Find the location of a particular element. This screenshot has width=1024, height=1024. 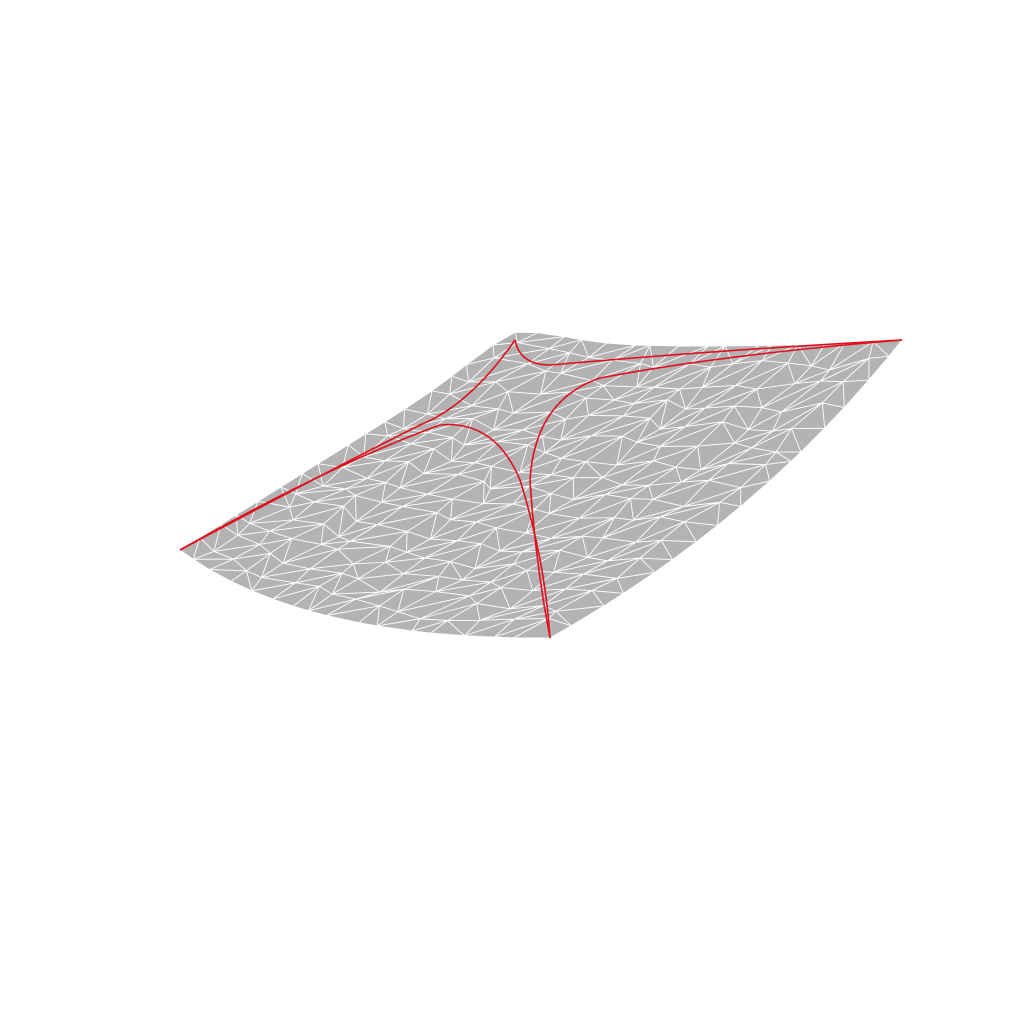

seam-left-lower is located at coordinates (365, 531).